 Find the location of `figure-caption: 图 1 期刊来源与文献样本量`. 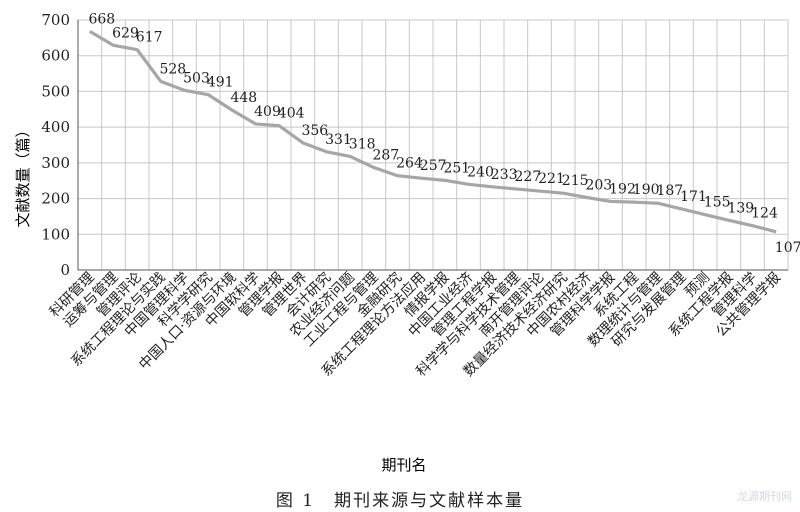

figure-caption: 图 1 期刊来源与文献样本量 is located at coordinates (400, 501).